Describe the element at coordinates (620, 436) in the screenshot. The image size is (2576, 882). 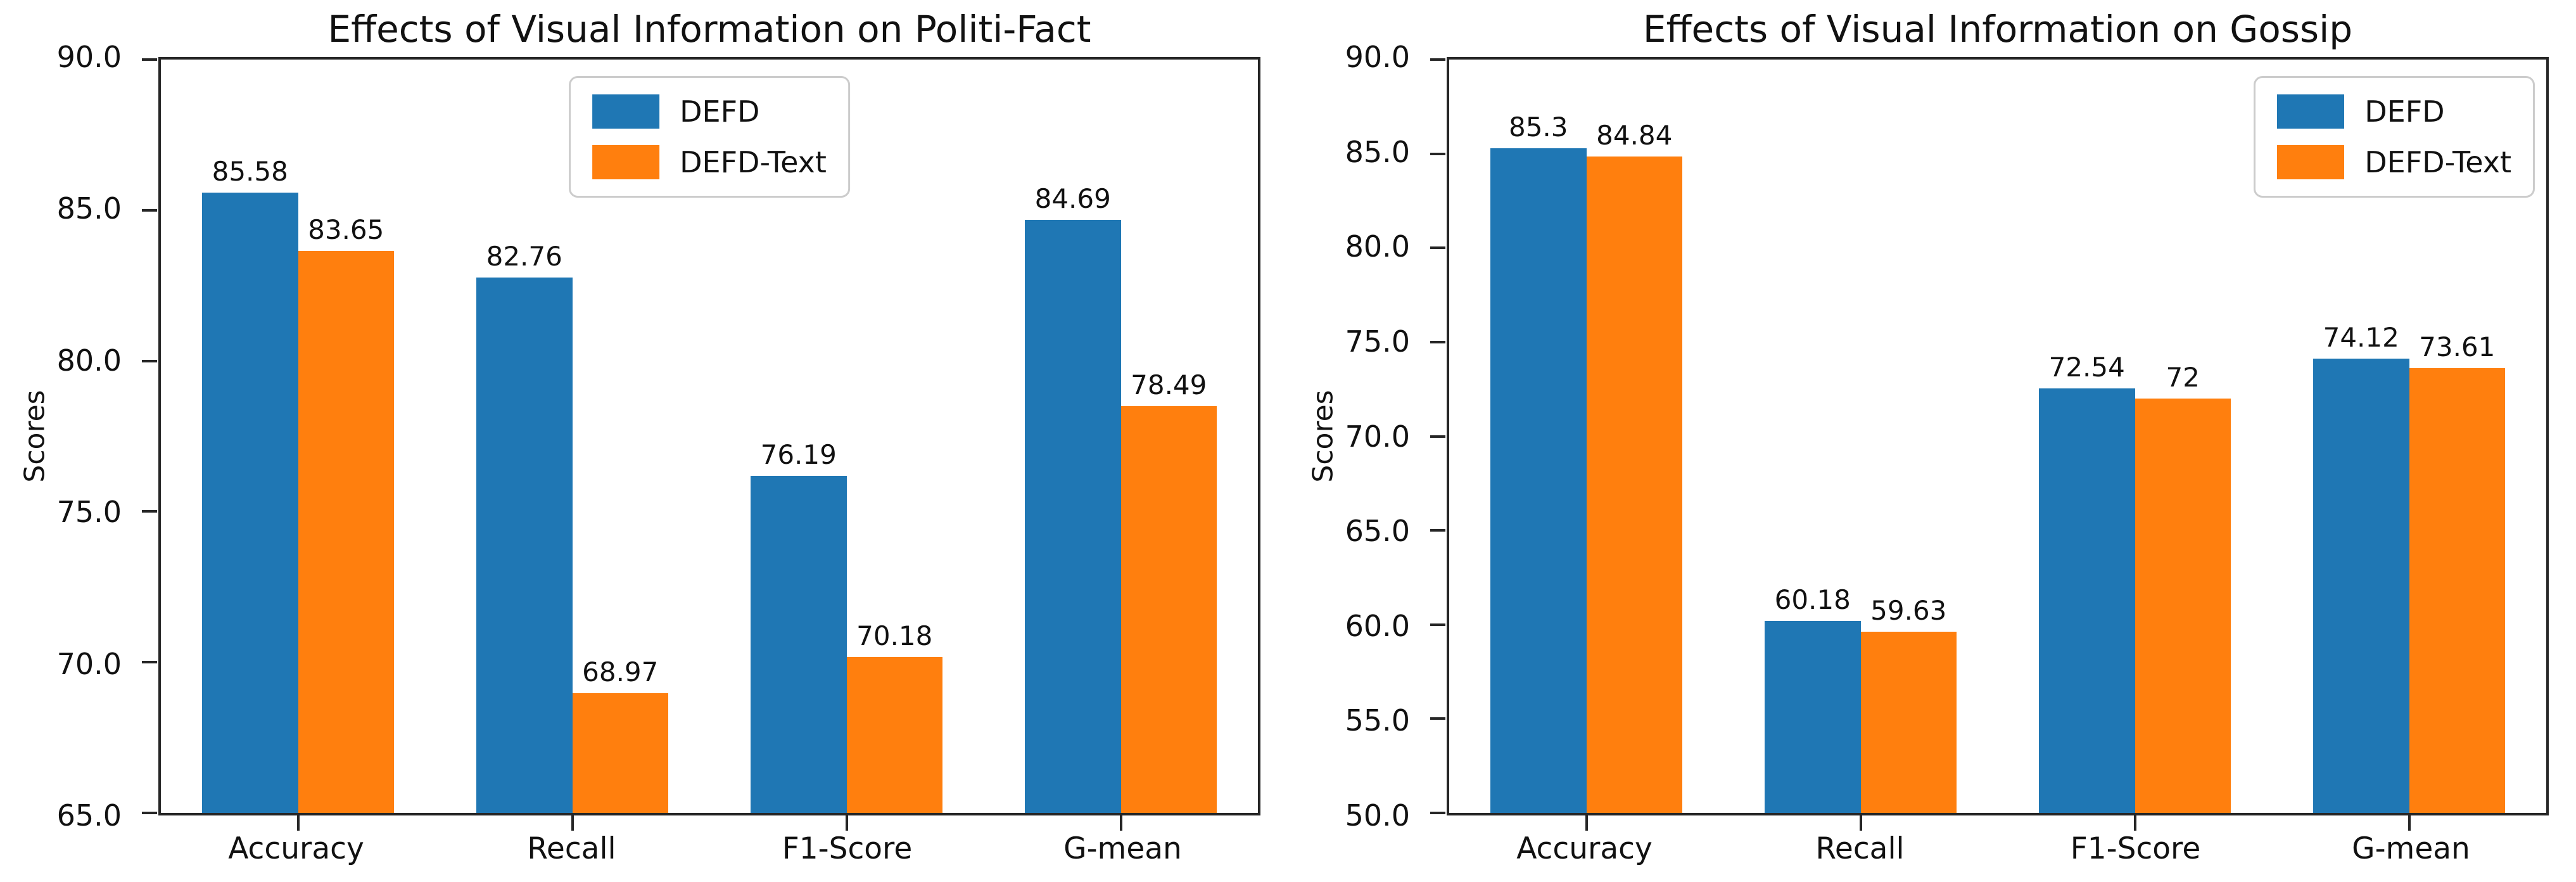
I see `barwrap: 68.97` at that location.